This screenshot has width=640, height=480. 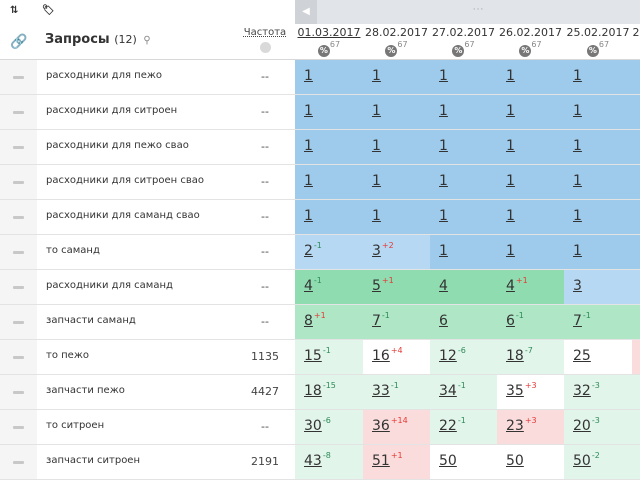 I want to click on search-icon: ⚲, so click(x=147, y=40).